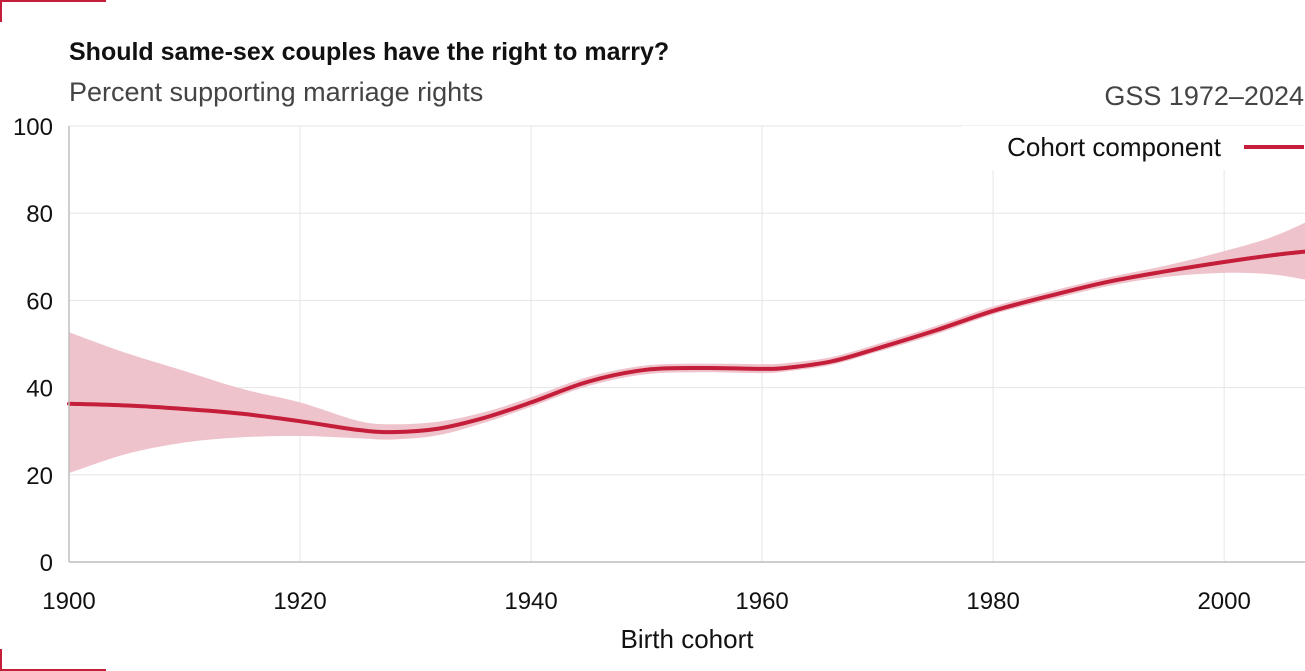 Image resolution: width=1305 pixels, height=671 pixels. What do you see at coordinates (992, 601) in the screenshot?
I see `x-tick-label: 1980` at bounding box center [992, 601].